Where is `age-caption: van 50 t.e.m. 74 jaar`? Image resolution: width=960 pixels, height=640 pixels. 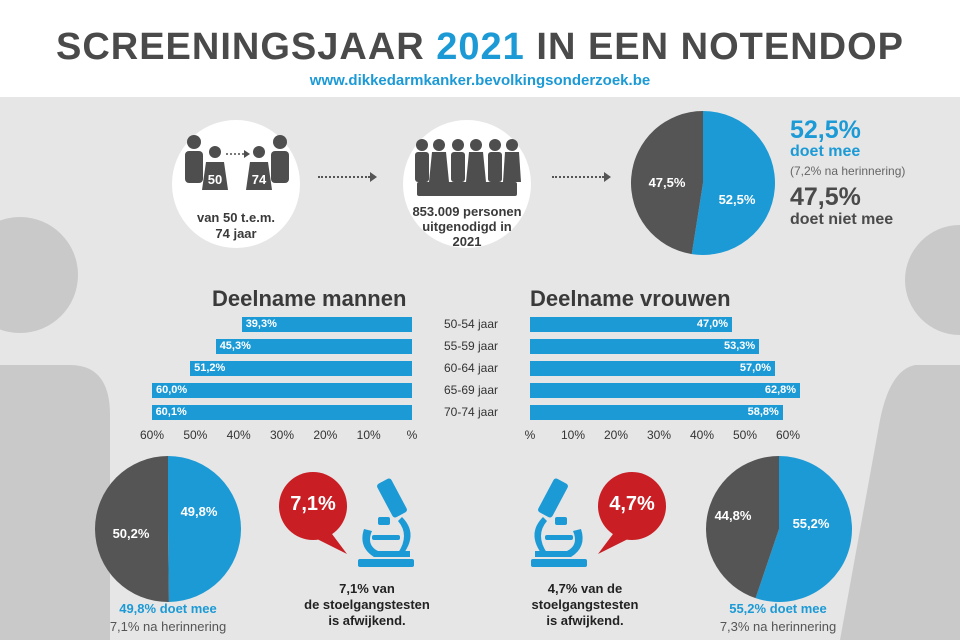
age-caption: van 50 t.e.m. 74 jaar is located at coordinates (236, 225).